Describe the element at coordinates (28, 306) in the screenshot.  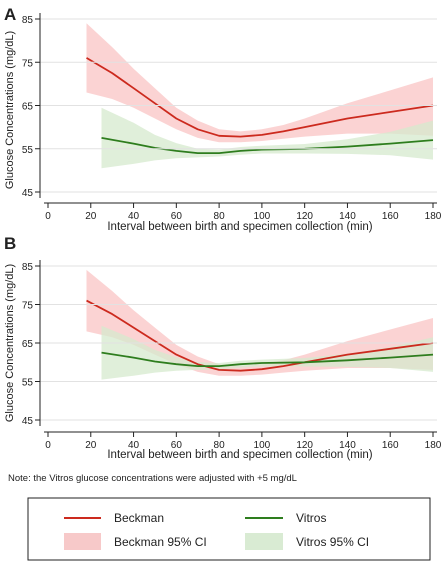
I see `panel-b-y-tick-label: 75` at that location.